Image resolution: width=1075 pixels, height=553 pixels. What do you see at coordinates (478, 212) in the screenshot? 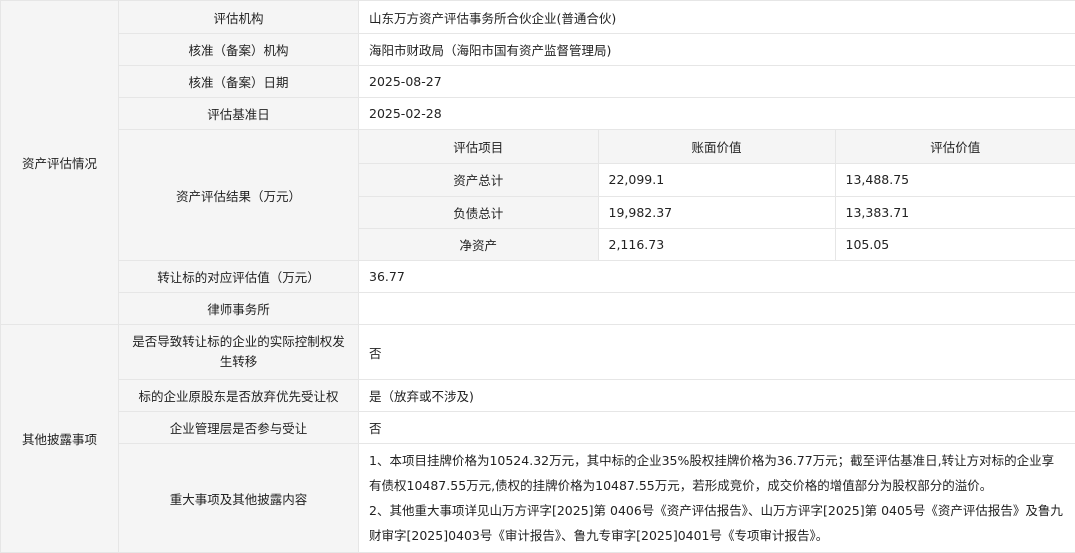
I see `item-name: 负债总计` at bounding box center [478, 212].